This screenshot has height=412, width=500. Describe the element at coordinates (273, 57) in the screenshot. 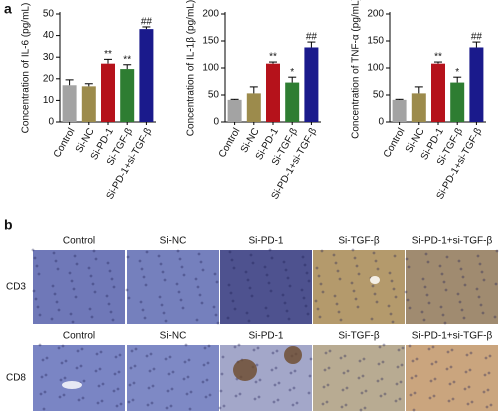

I see `significance-label: **` at that location.